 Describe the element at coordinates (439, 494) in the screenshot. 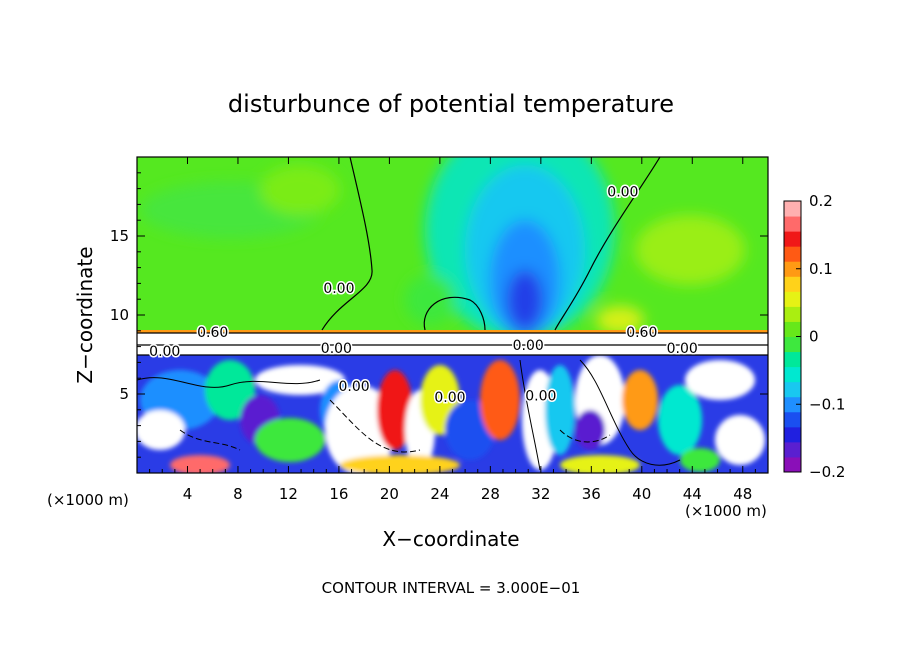

I see `x-tick-label: 24` at that location.